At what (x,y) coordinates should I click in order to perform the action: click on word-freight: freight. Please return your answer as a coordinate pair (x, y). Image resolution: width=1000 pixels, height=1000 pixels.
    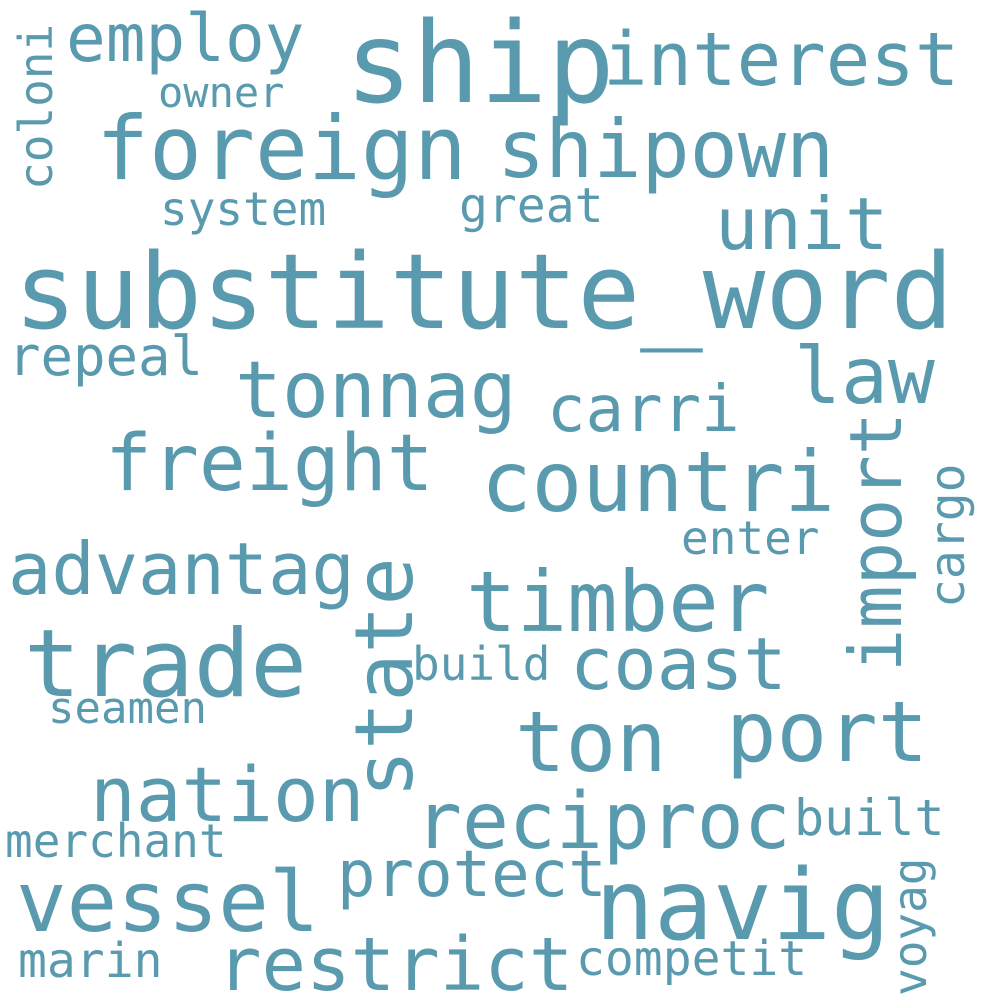
    Looking at the image, I should click on (269, 464).